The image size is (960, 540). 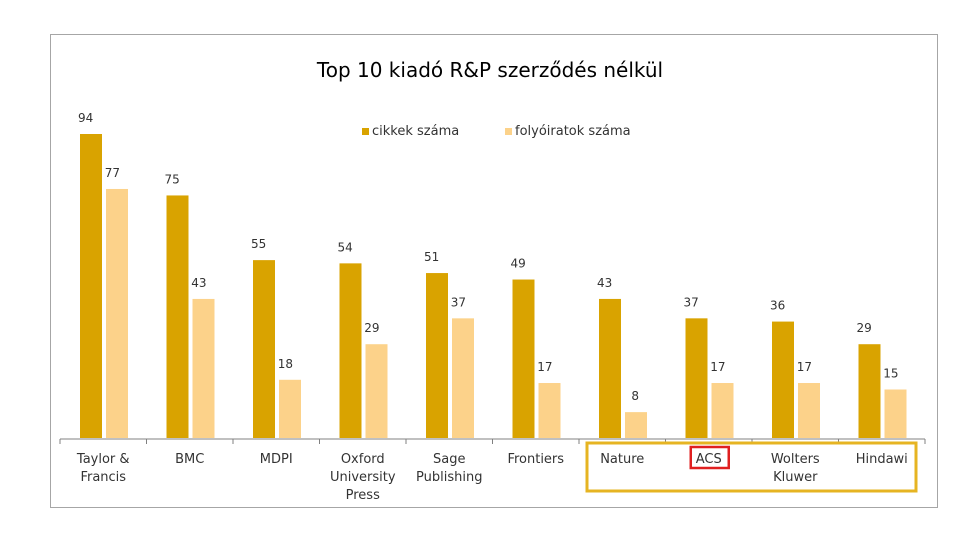 What do you see at coordinates (85, 118) in the screenshot?
I see `data-label-cikkek-taylor-francis: 94` at bounding box center [85, 118].